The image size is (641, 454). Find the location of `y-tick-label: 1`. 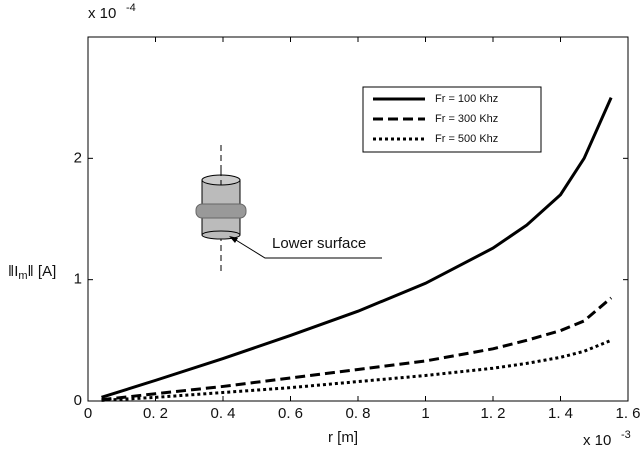

y-tick-label: 1 is located at coordinates (78, 279).